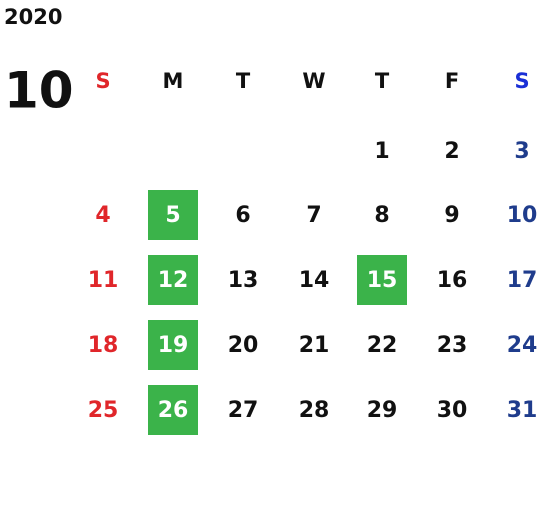 This screenshot has height=507, width=548. I want to click on day: 16, so click(452, 280).